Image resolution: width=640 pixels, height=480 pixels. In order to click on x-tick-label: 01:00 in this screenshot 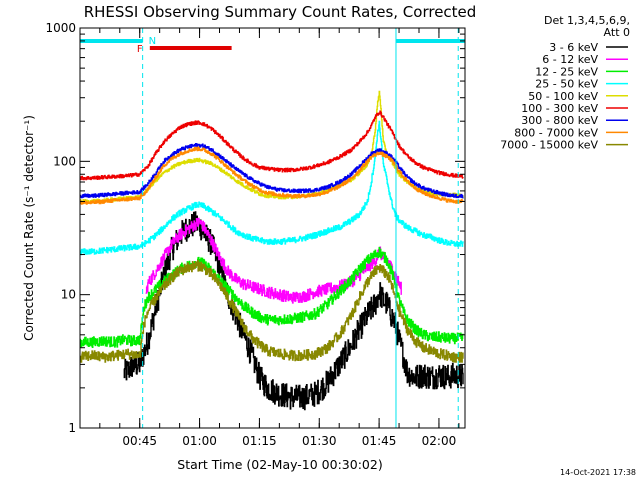, I will do `click(199, 441)`.